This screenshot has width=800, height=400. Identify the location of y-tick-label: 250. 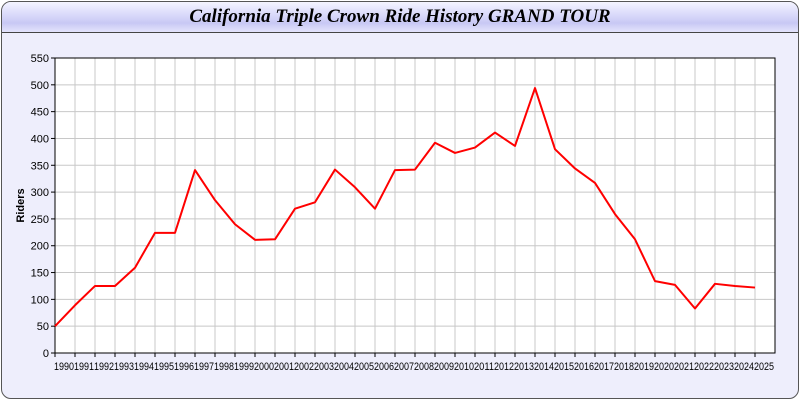
(40, 220).